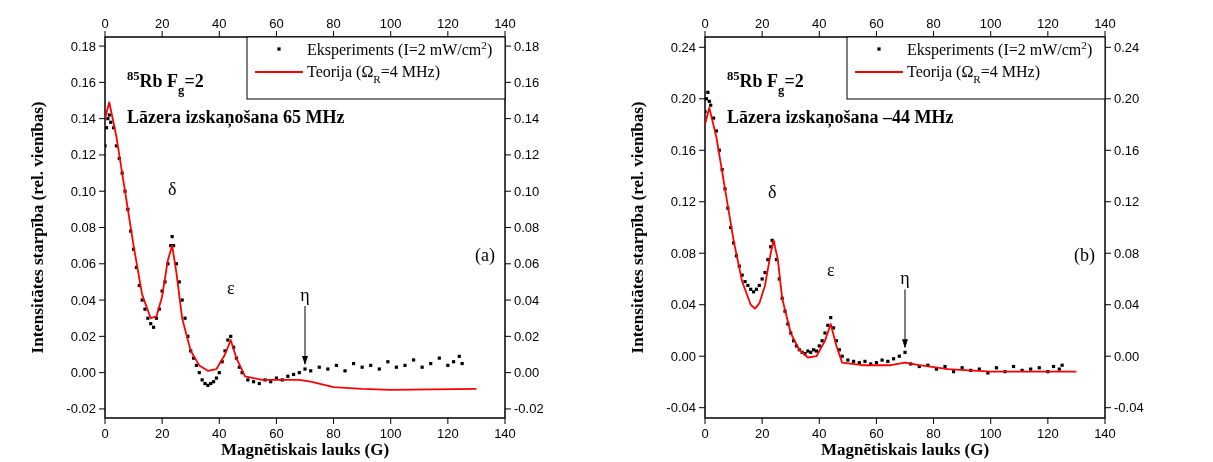 The height and width of the screenshot is (462, 1213). I want to click on y2-tick-label: 0.20, so click(1127, 99).